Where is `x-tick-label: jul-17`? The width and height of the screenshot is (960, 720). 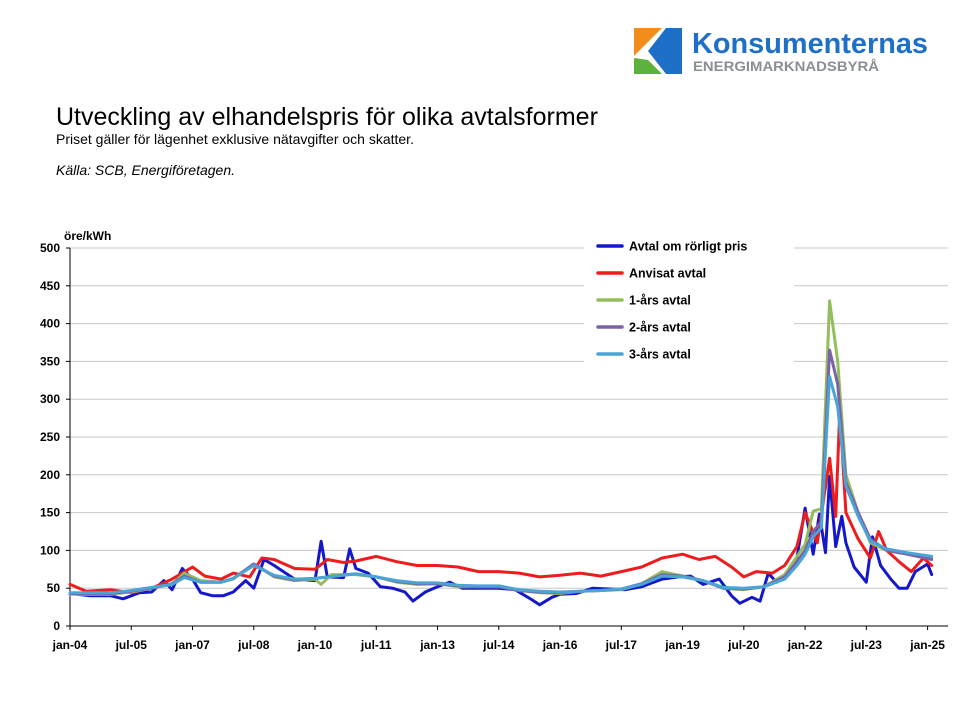
x-tick-label: jul-17 is located at coordinates (621, 645).